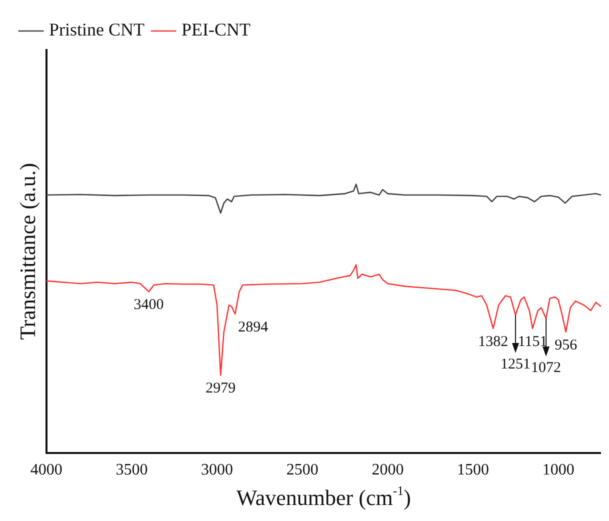  I want to click on annotation: 2894, so click(253, 327).